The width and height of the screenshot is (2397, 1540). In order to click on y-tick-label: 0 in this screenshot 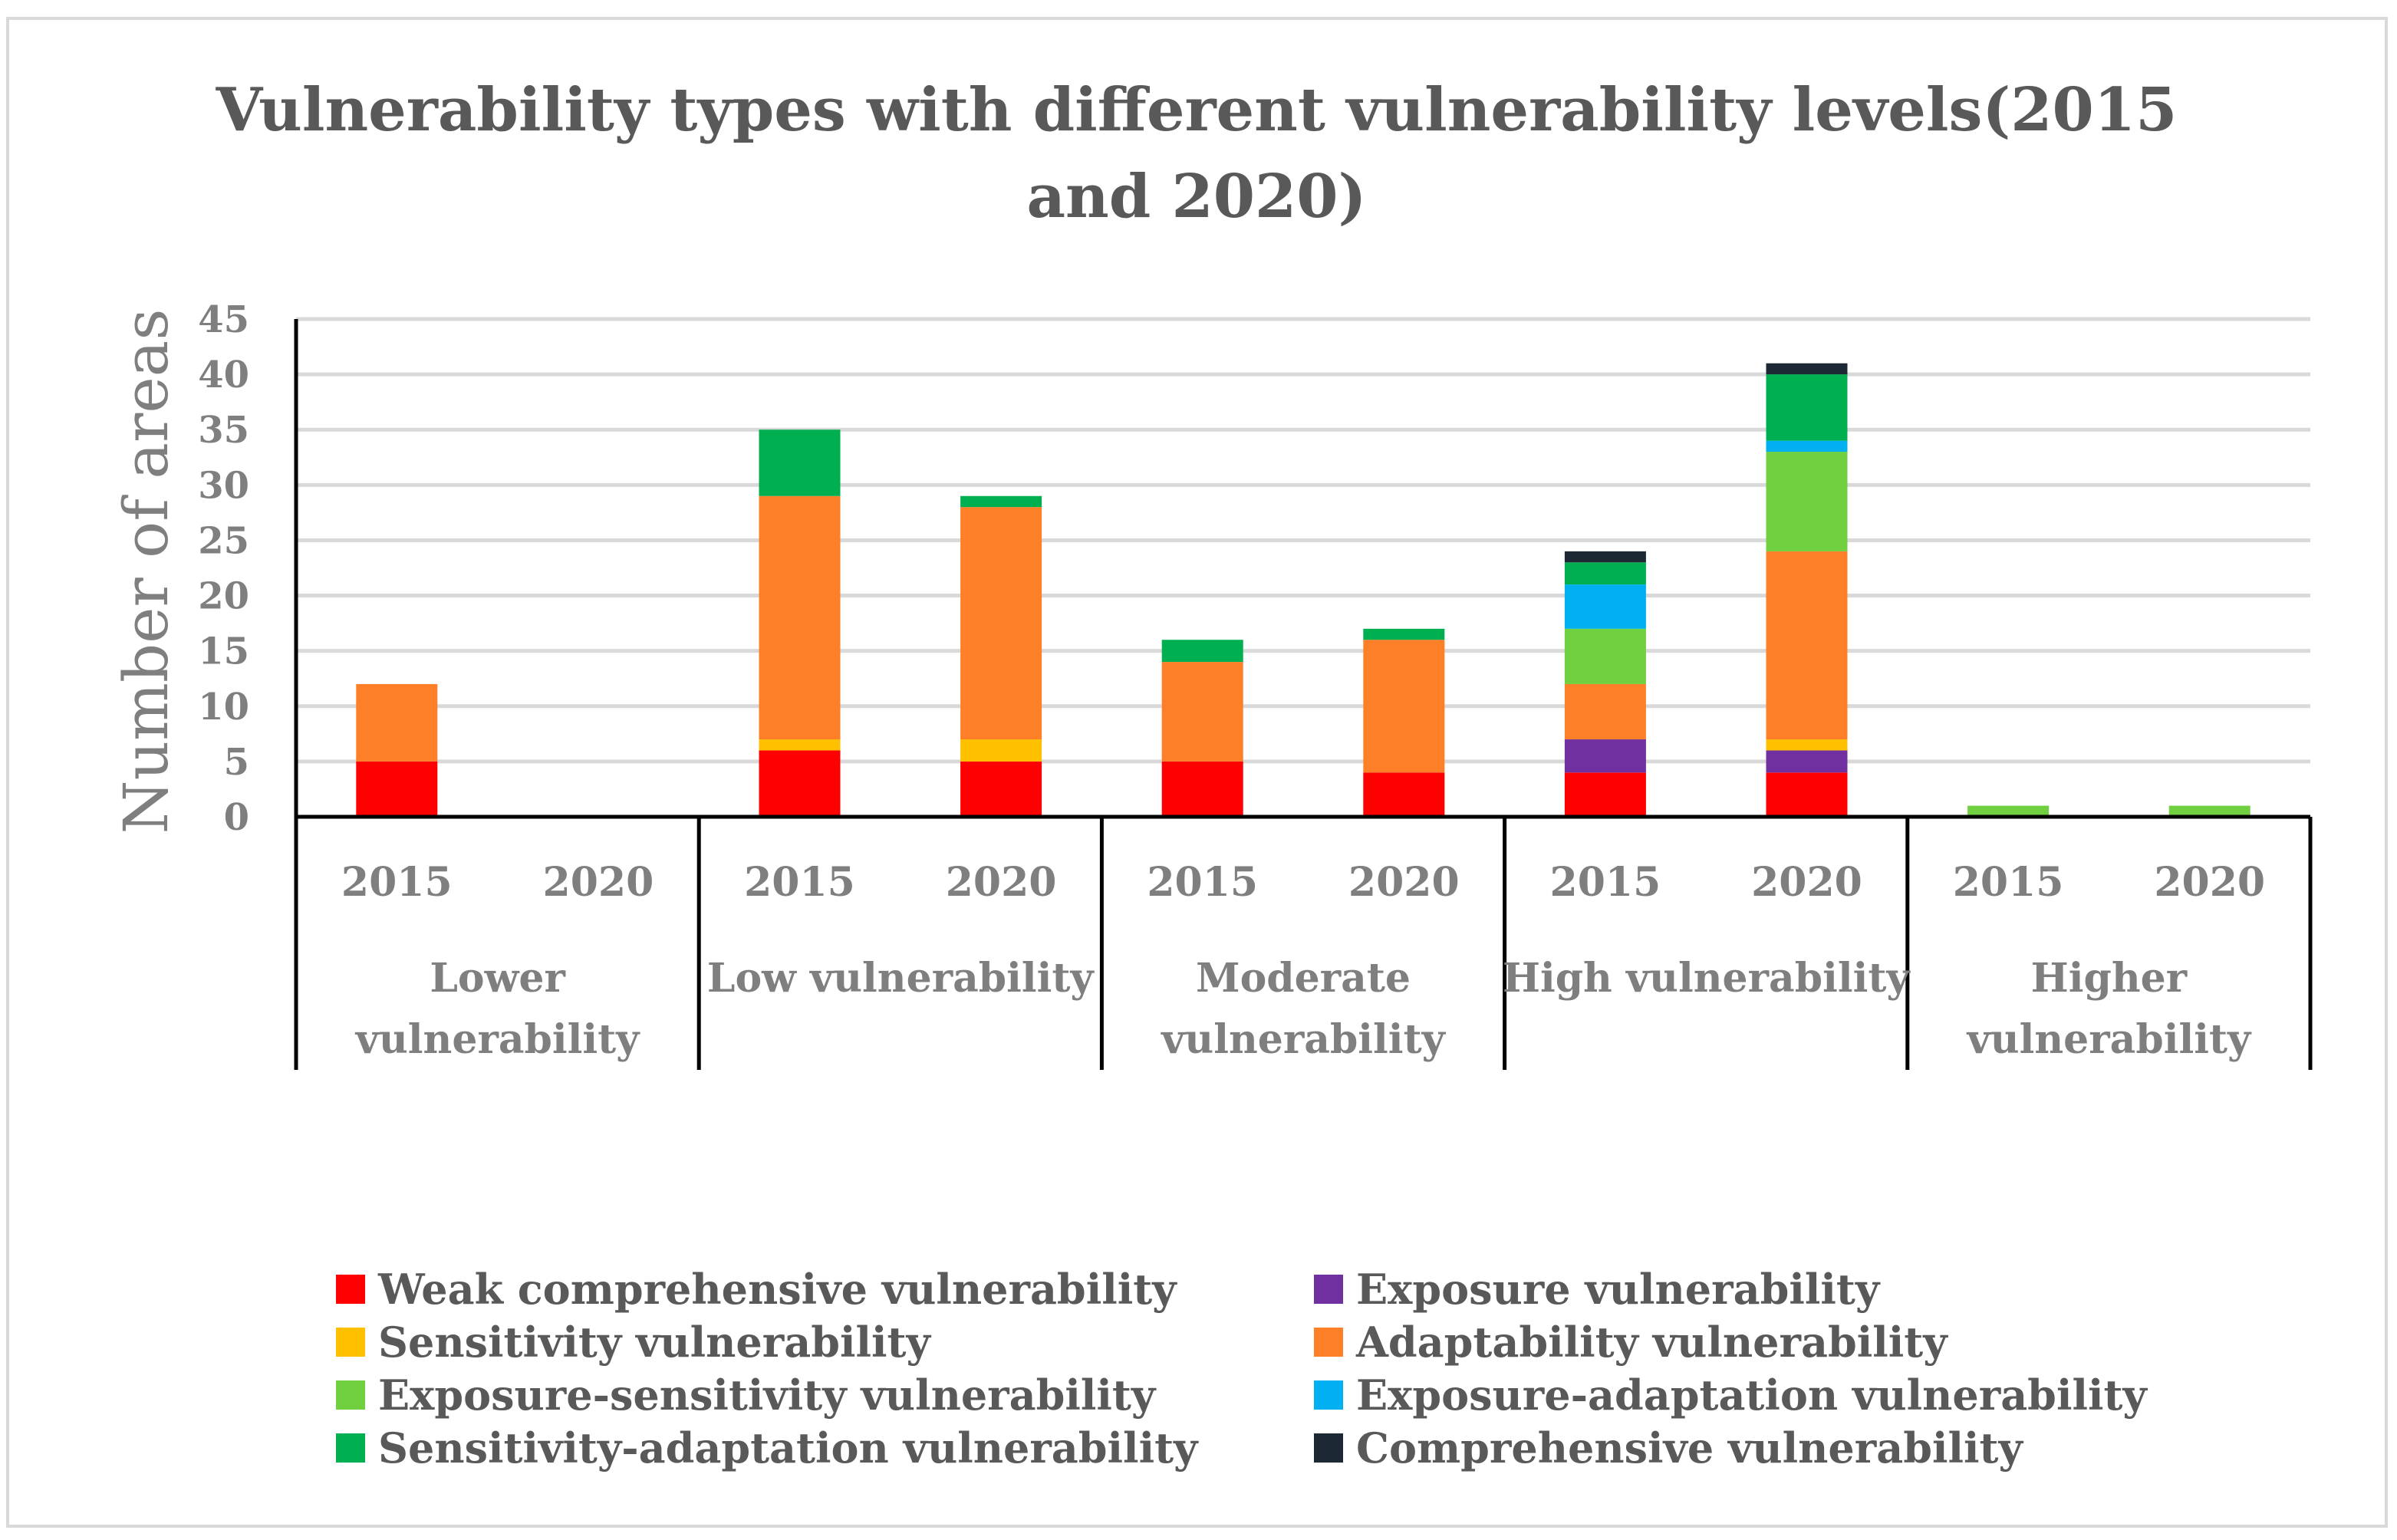, I will do `click(237, 817)`.